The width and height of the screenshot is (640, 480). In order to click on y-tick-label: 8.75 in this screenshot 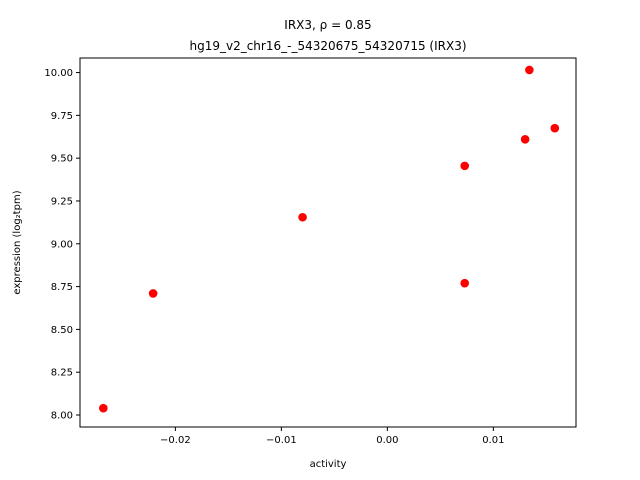, I will do `click(62, 287)`.